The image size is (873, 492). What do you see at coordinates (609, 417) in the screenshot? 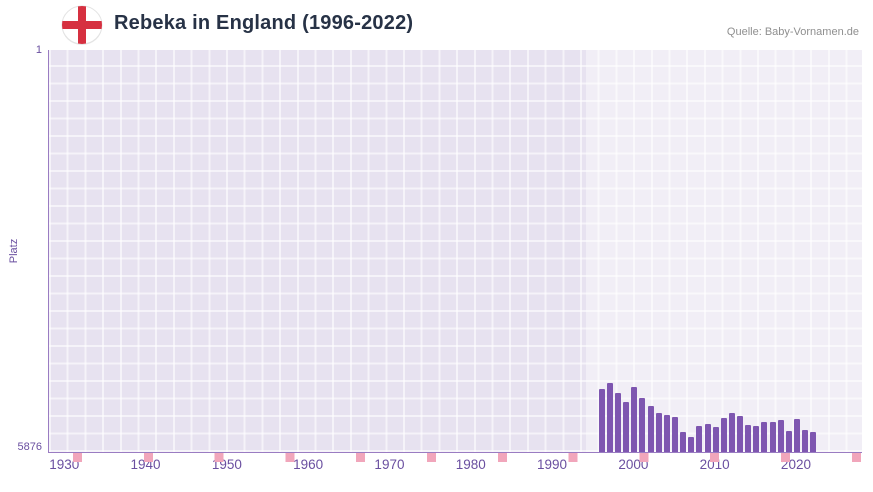
I see `bar-1997` at bounding box center [609, 417].